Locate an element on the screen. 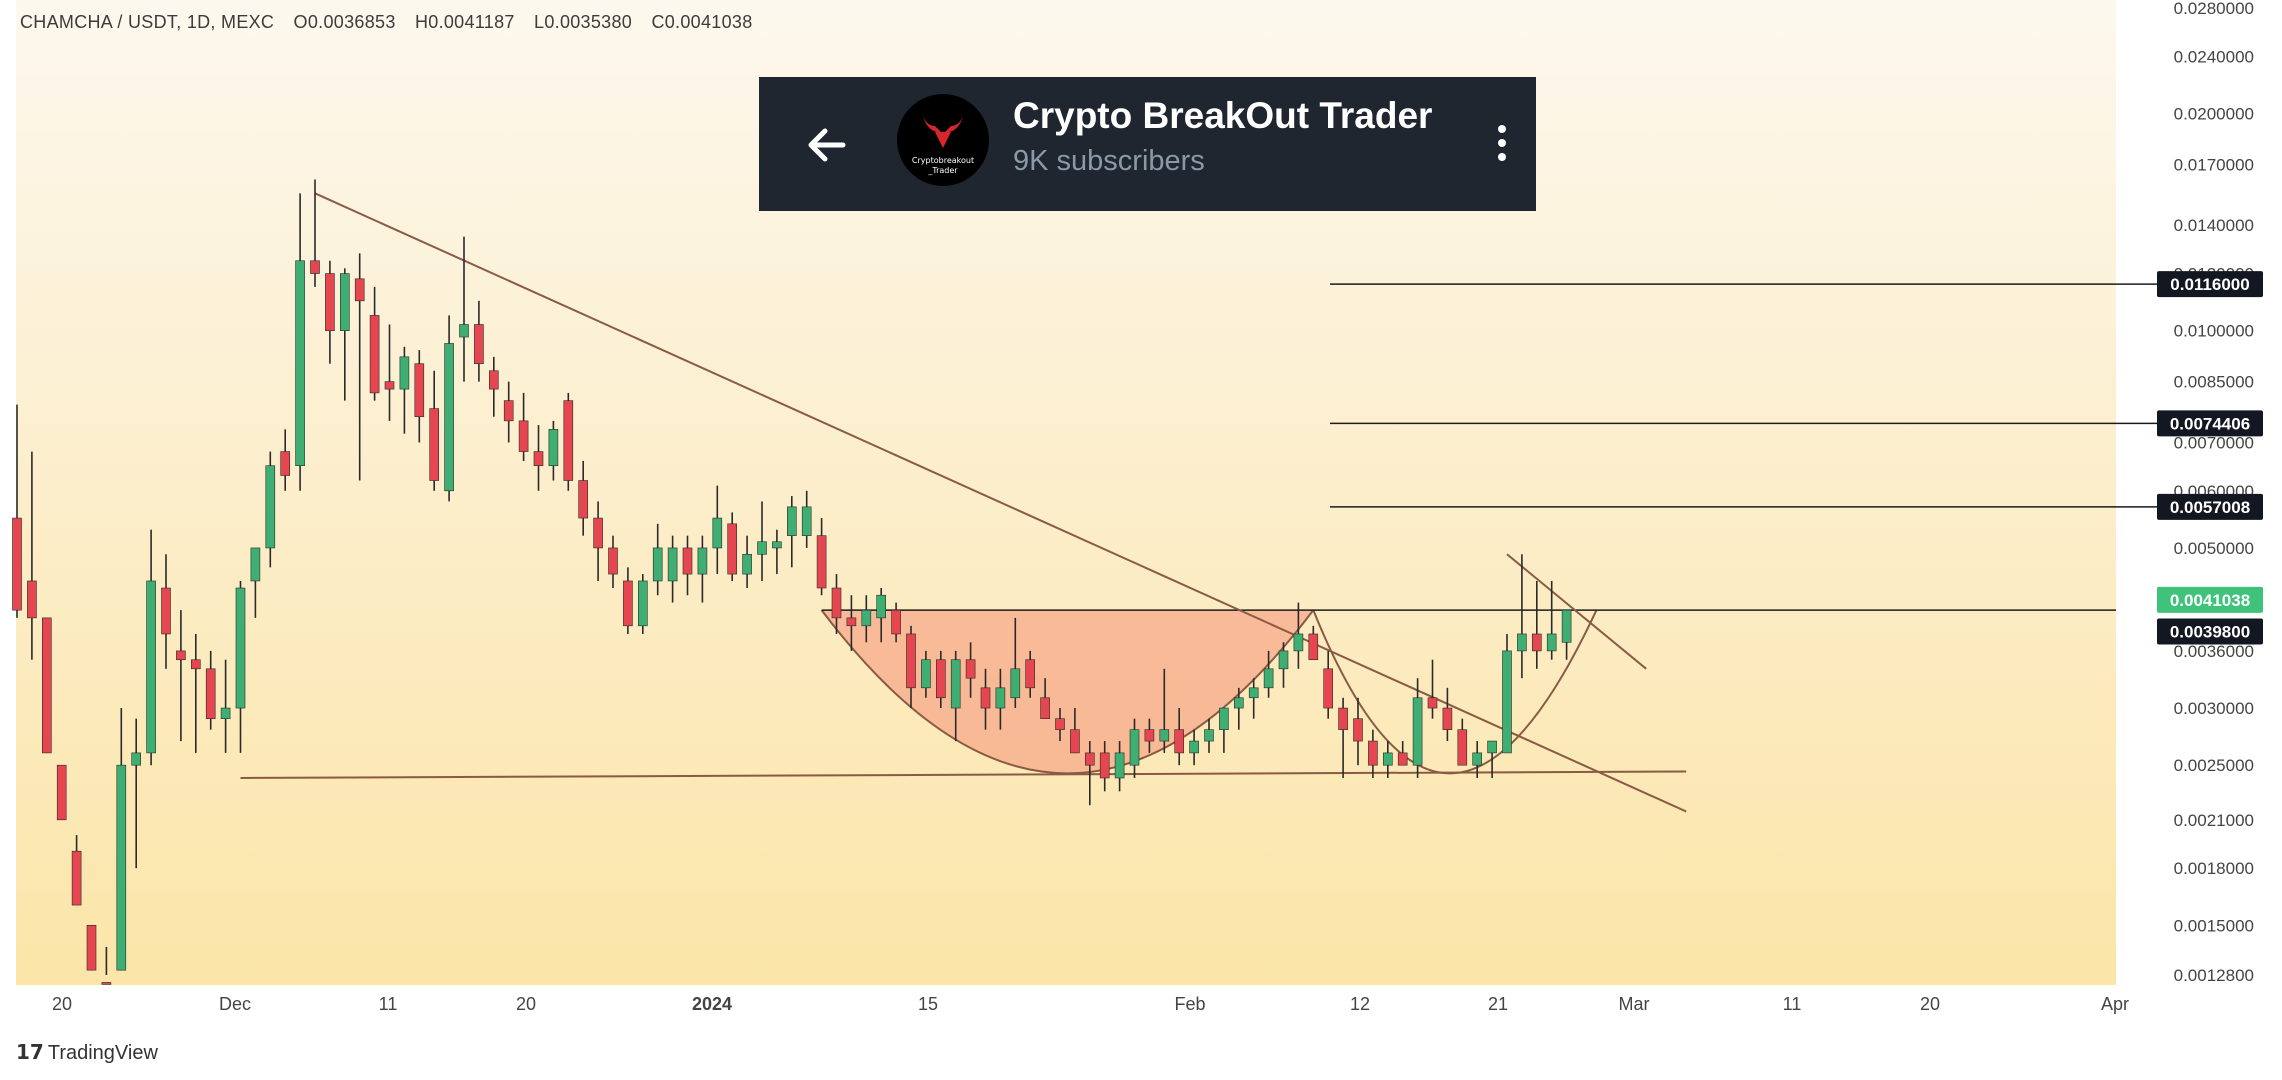 This screenshot has width=2282, height=1080. x-tick-label: 20 is located at coordinates (62, 1004).